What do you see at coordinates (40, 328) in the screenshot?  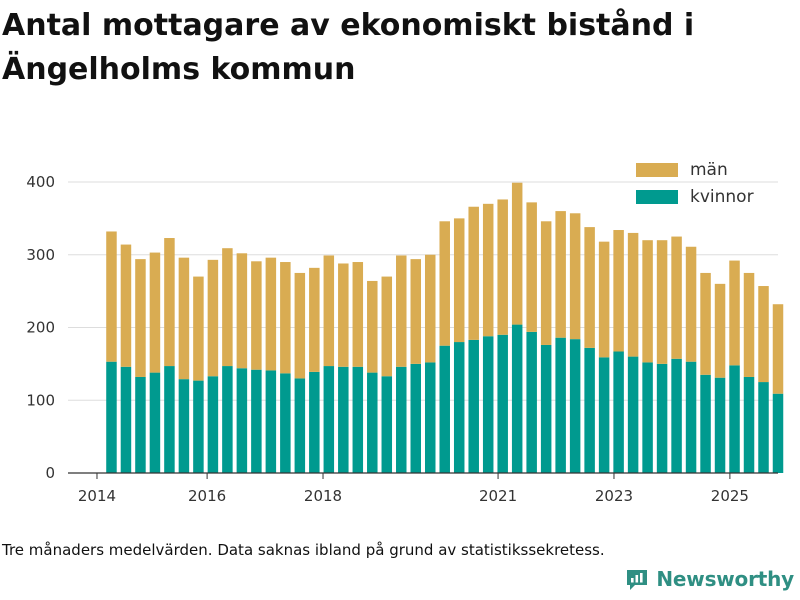 I see `y-tick-label: 200` at bounding box center [40, 328].